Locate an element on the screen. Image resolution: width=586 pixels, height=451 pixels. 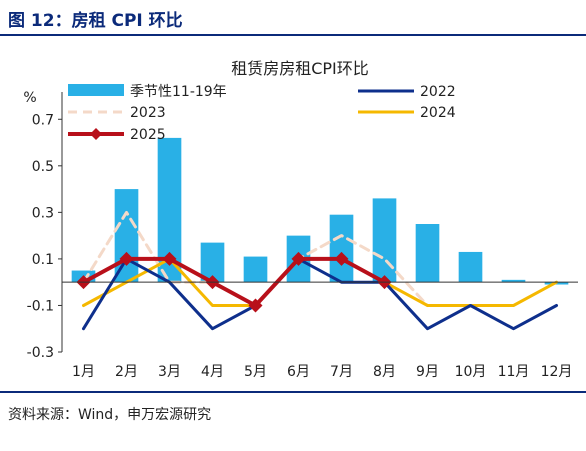
x-tick-label: 5月 is located at coordinates (255, 372).